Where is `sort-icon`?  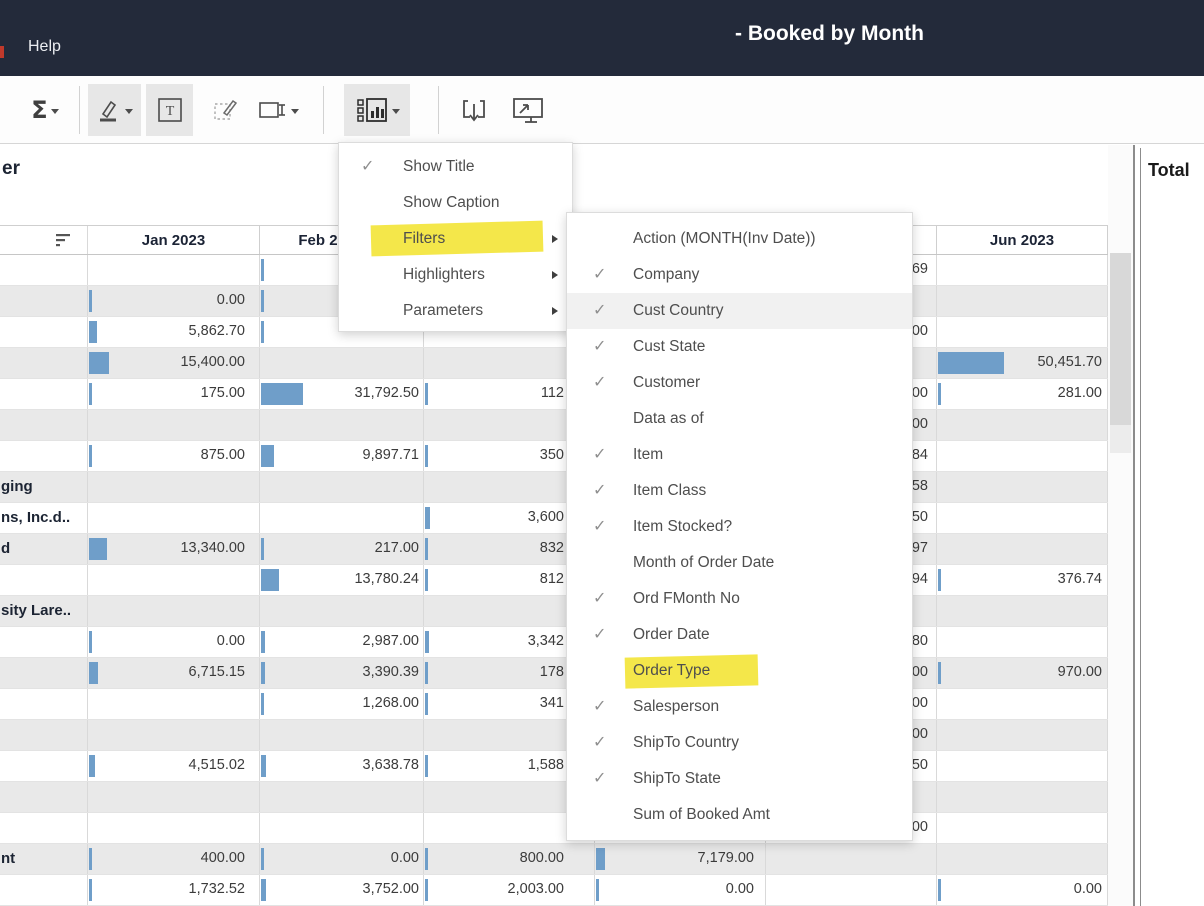
sort-icon is located at coordinates (64, 240).